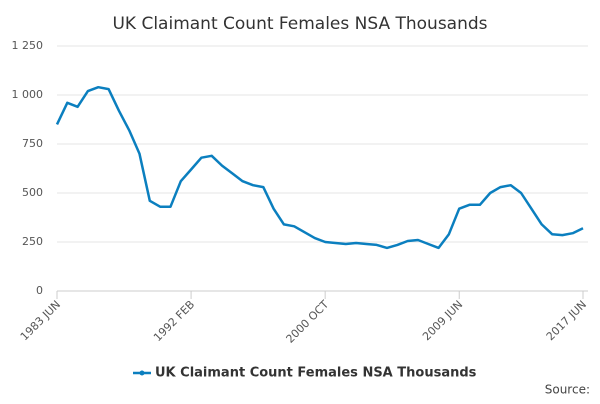 This screenshot has height=404, width=600. I want to click on y-tick-label: 750, so click(32, 143).